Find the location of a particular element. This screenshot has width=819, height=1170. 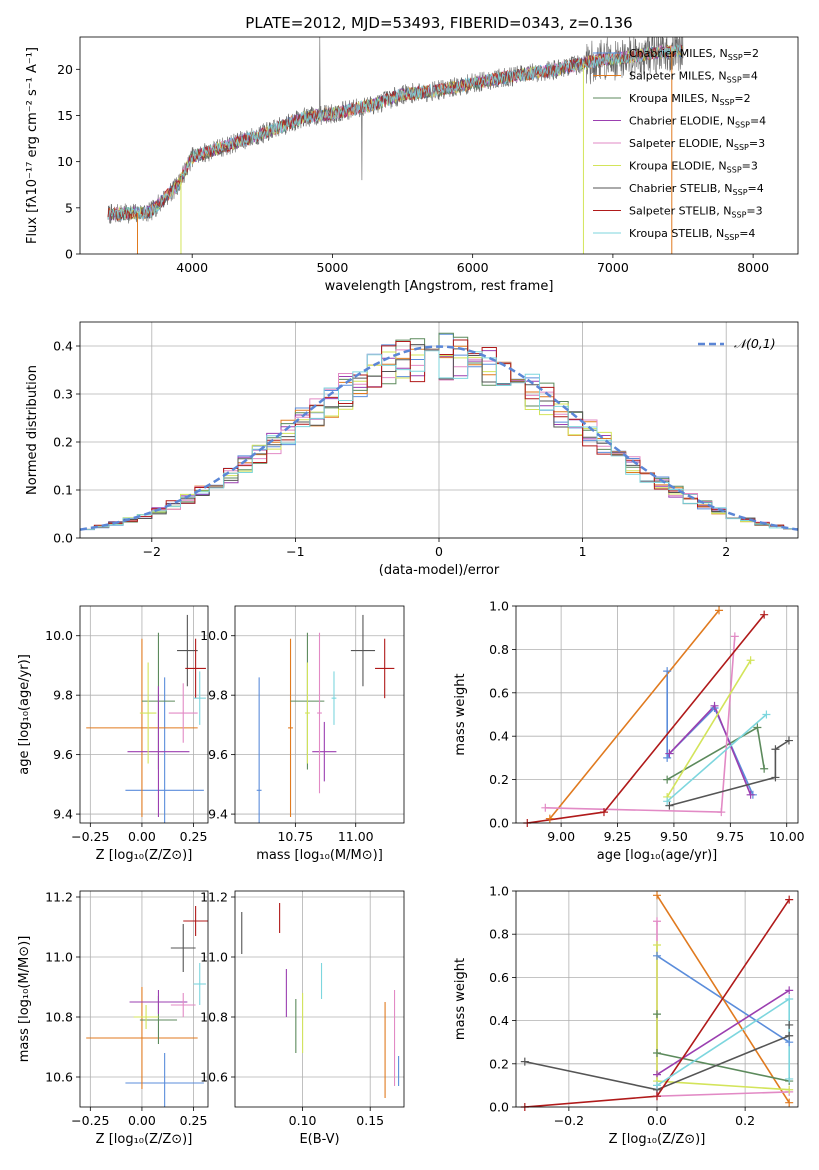

weight-line-kroupa-elodie is located at coordinates (709, 728).